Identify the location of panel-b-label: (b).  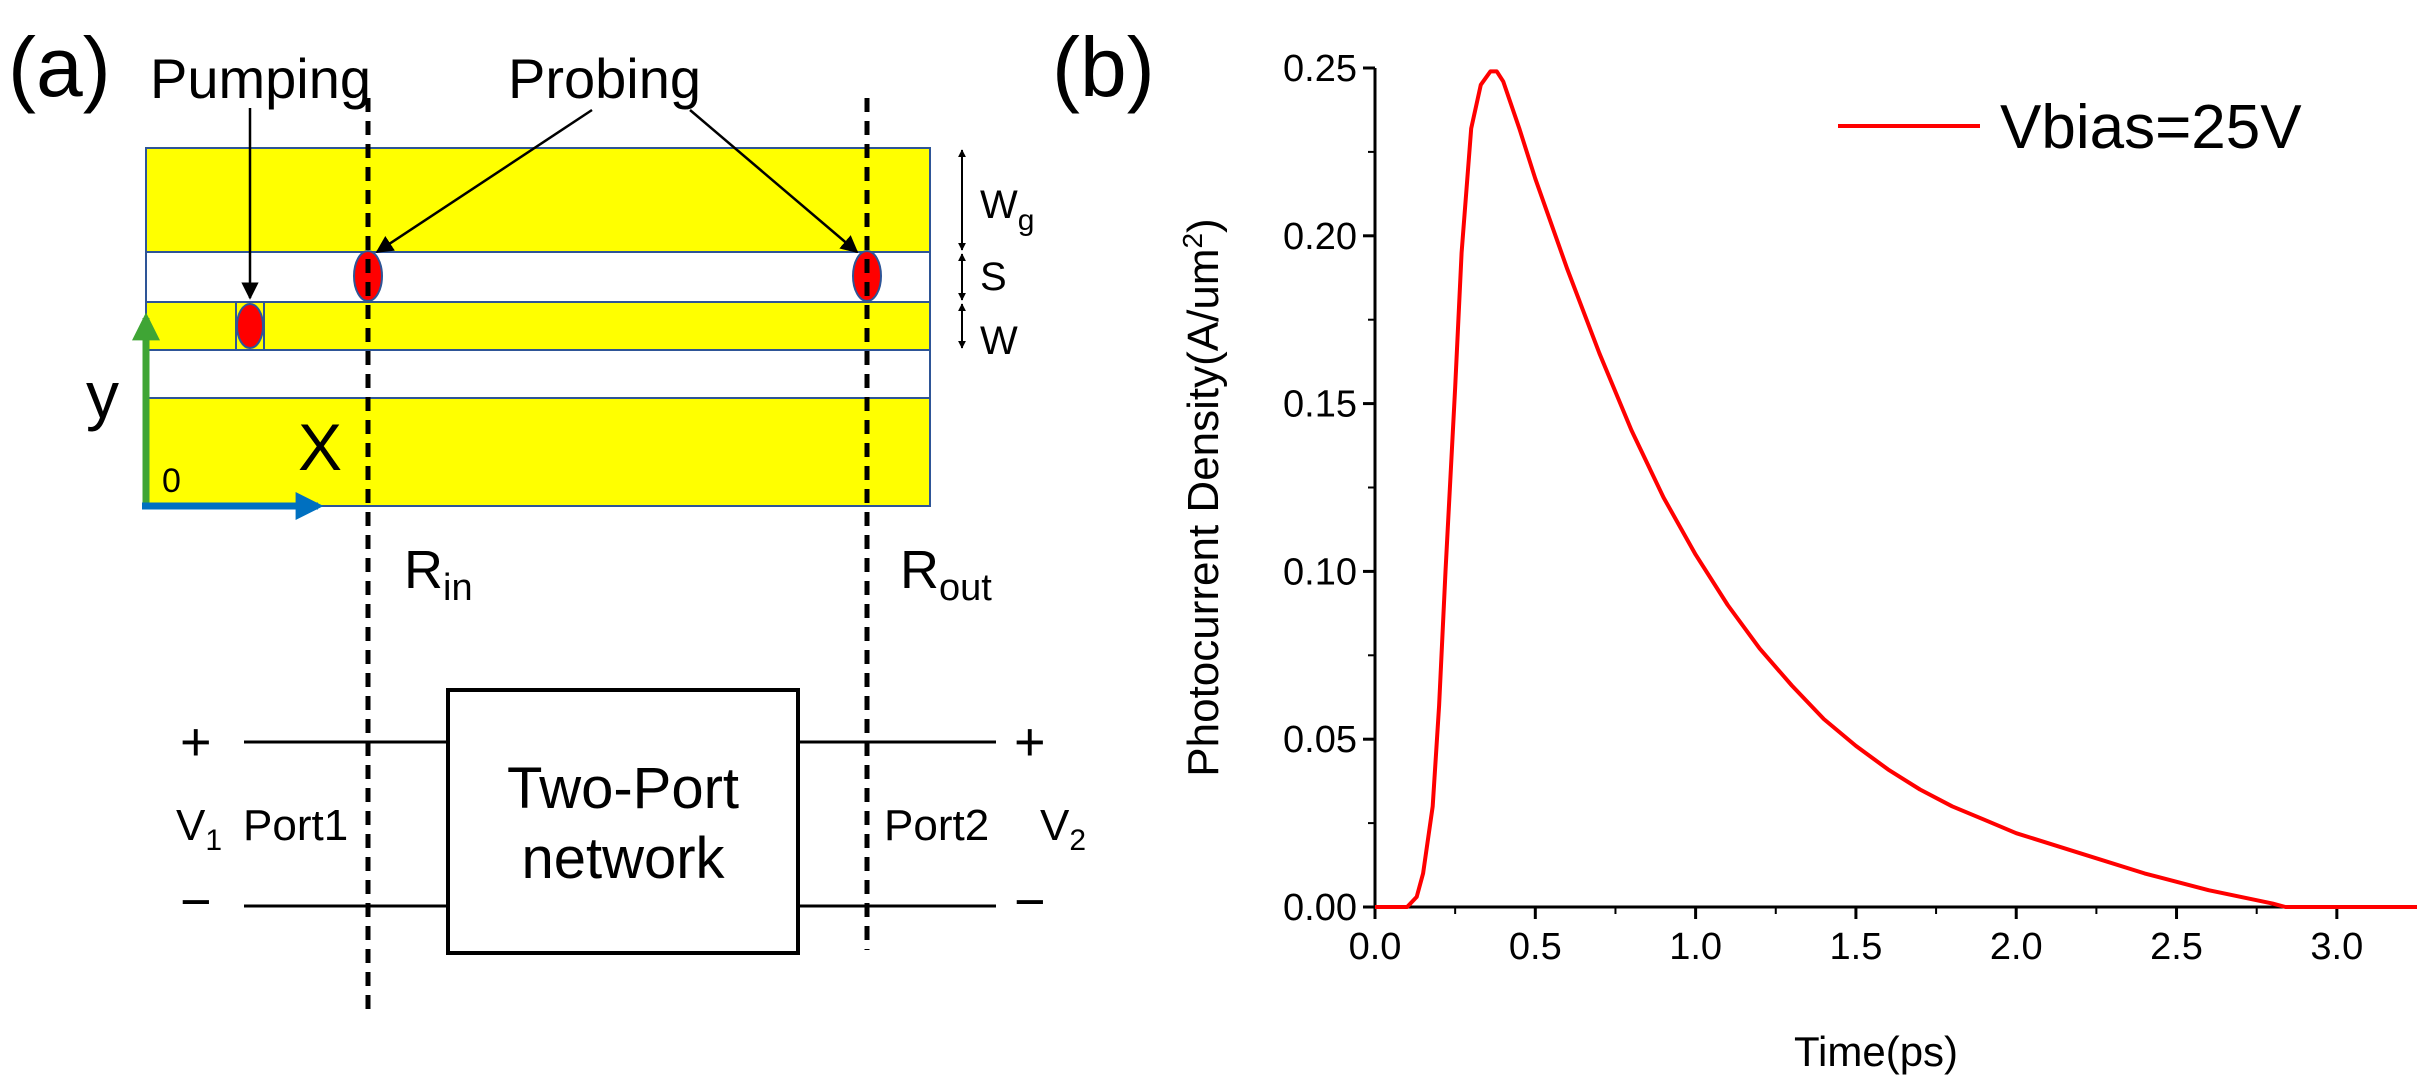
(1103, 67).